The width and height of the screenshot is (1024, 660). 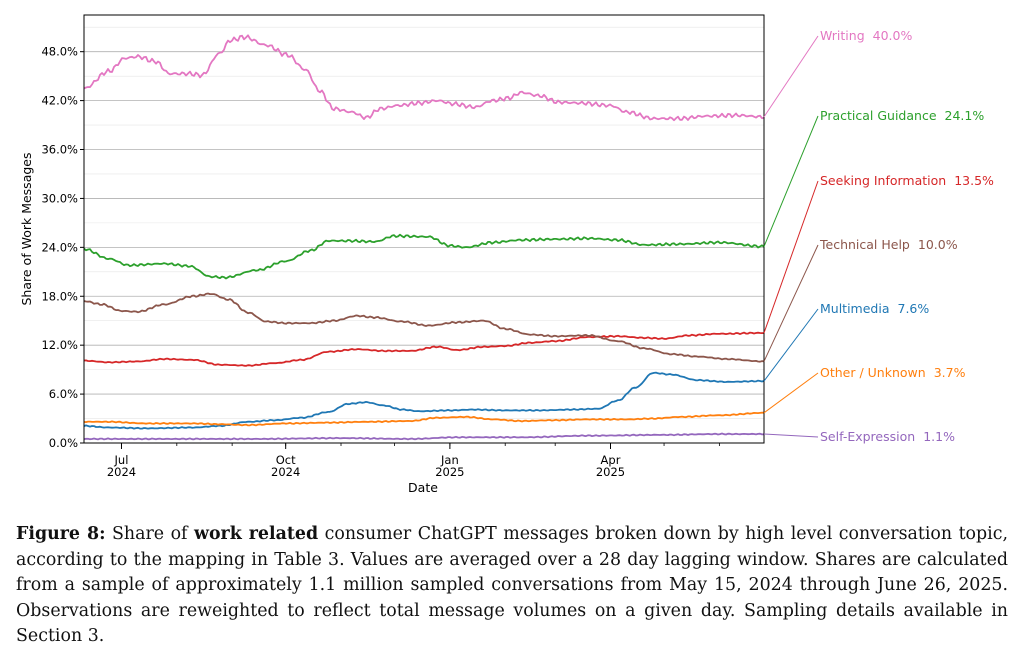 I want to click on series-end-label: Seeking Information 13.5%, so click(x=907, y=180).